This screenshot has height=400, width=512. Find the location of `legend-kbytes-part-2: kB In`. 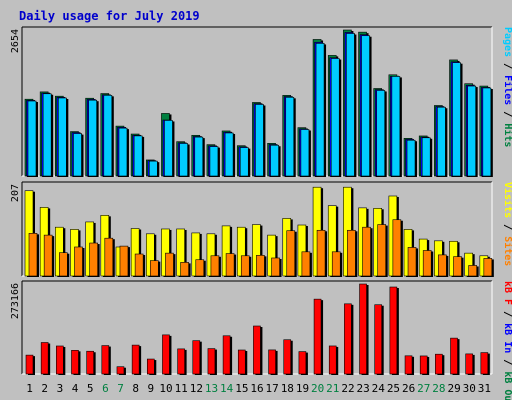

legend-kbytes-part-2: kB In is located at coordinates (507, 338).